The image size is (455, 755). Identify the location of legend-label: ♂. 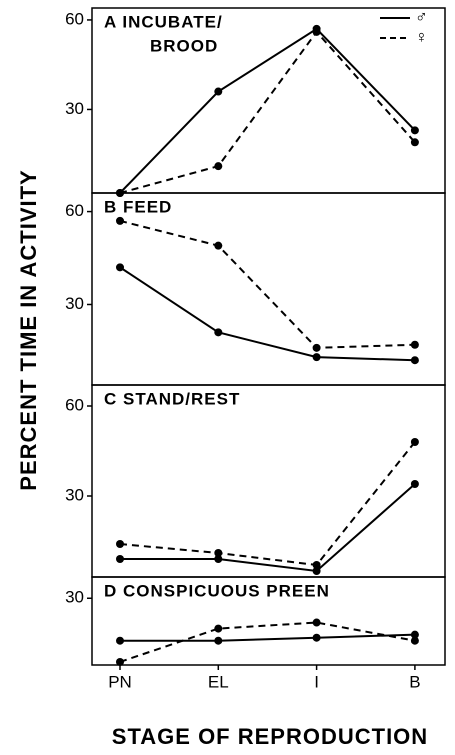
(421, 16).